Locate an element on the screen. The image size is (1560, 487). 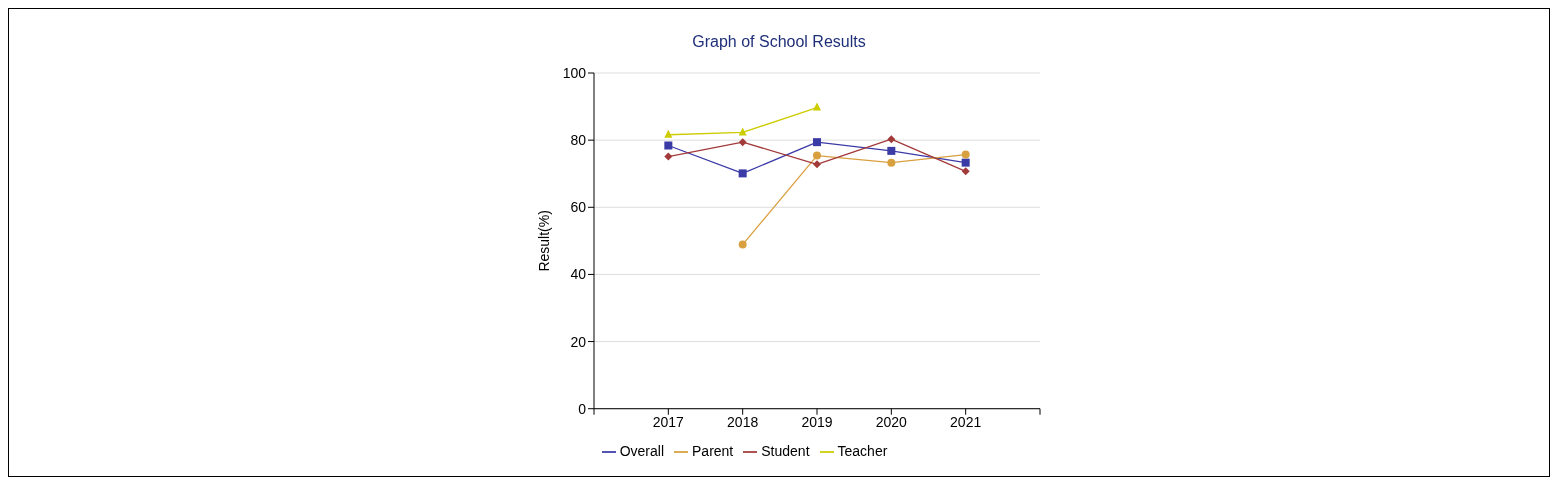
y-axis-title: Result(%) is located at coordinates (543, 241).